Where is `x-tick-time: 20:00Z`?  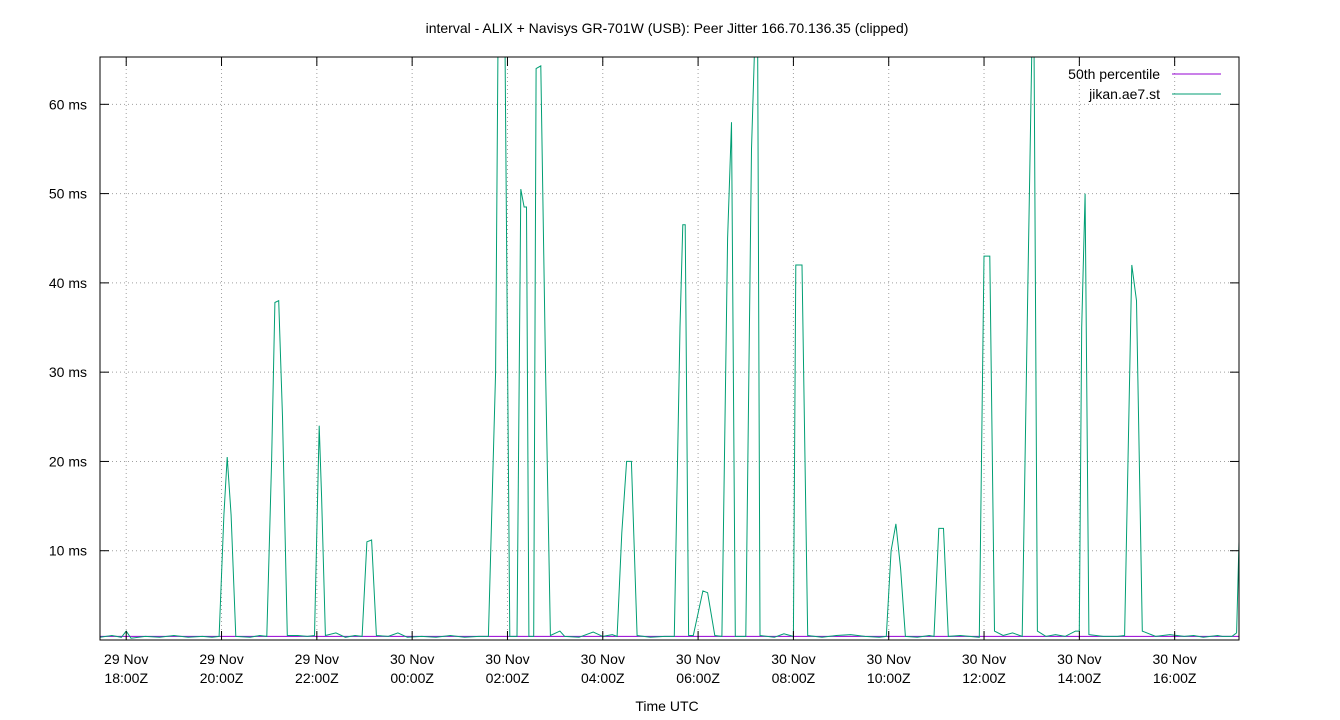
x-tick-time: 20:00Z is located at coordinates (222, 678).